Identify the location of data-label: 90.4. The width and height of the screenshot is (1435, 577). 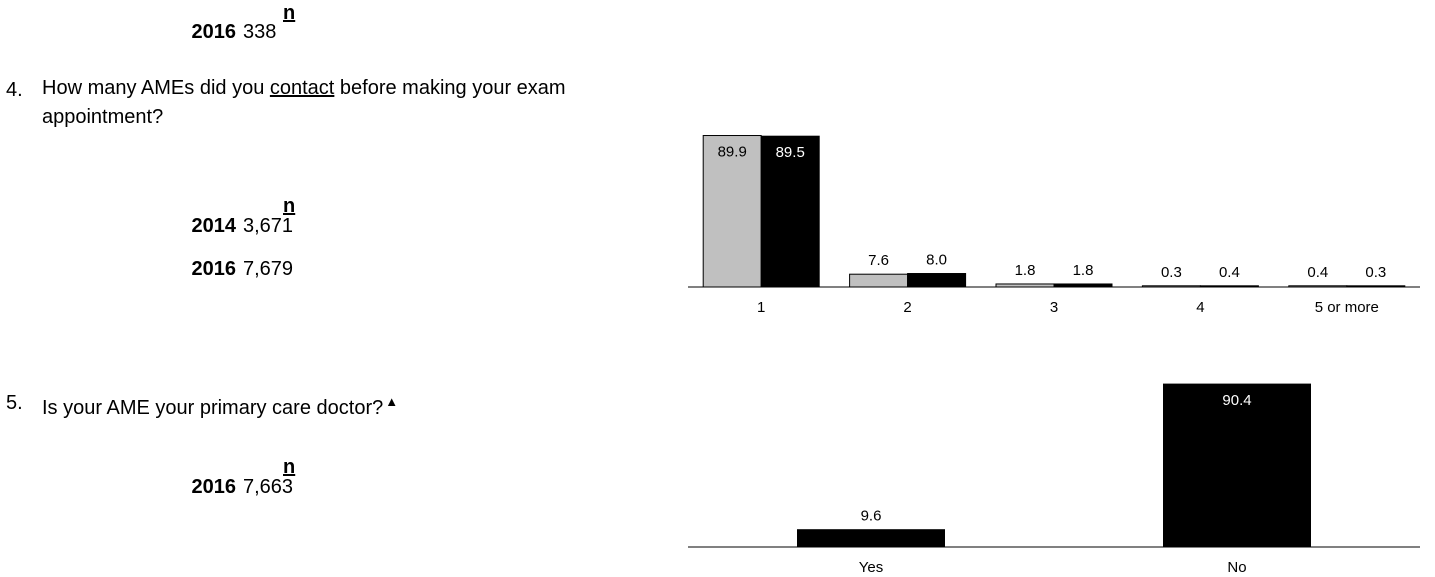
(1236, 400).